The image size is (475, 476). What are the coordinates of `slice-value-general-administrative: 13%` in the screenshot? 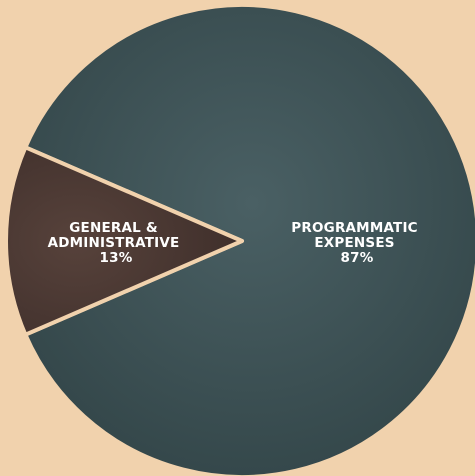 It's located at (116, 258).